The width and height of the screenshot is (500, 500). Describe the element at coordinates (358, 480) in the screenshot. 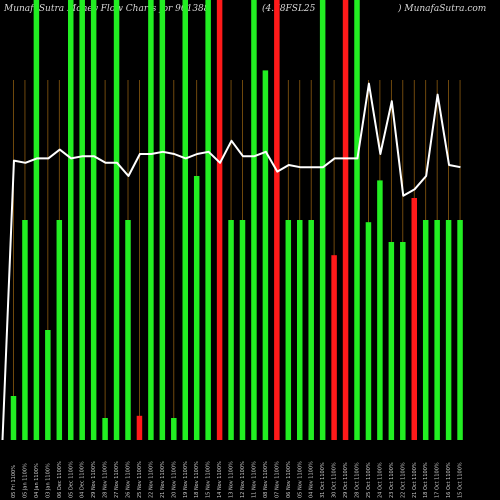

I see `x-tick-label: 28 Oct 1100%` at that location.